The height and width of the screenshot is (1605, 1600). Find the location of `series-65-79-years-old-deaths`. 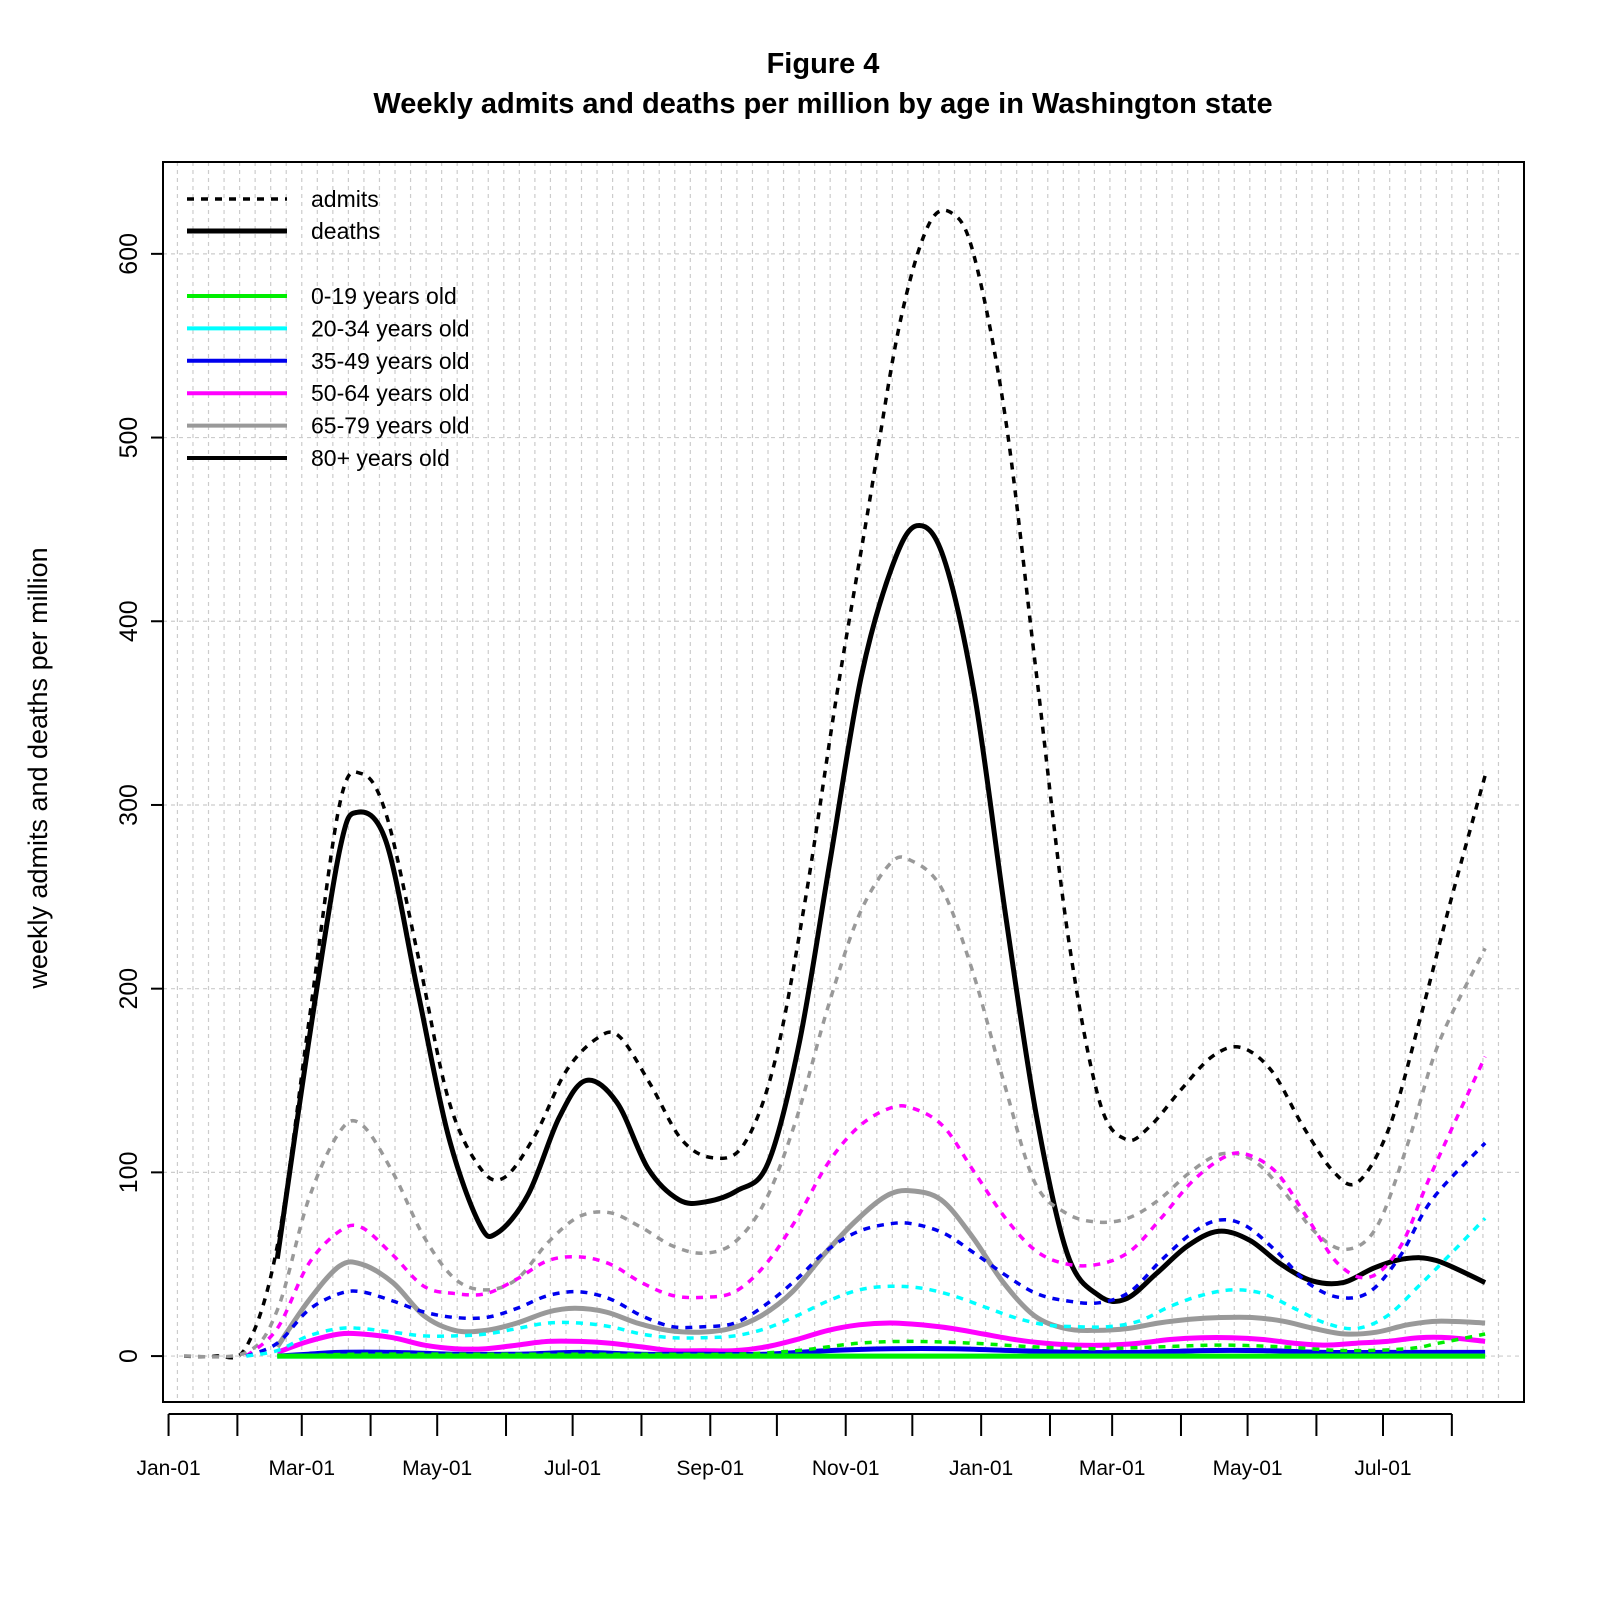

series-65-79-years-old-deaths is located at coordinates (880, 1268).